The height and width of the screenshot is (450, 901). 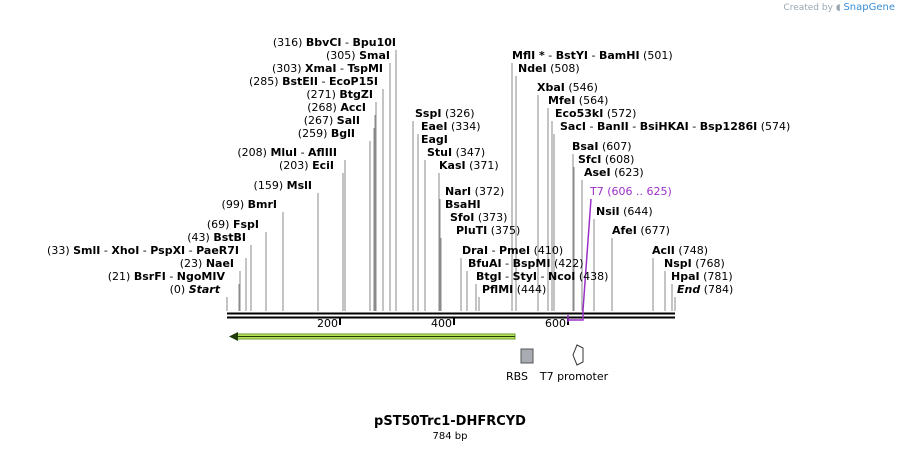 What do you see at coordinates (597, 172) in the screenshot?
I see `enzyme-name: AseI` at bounding box center [597, 172].